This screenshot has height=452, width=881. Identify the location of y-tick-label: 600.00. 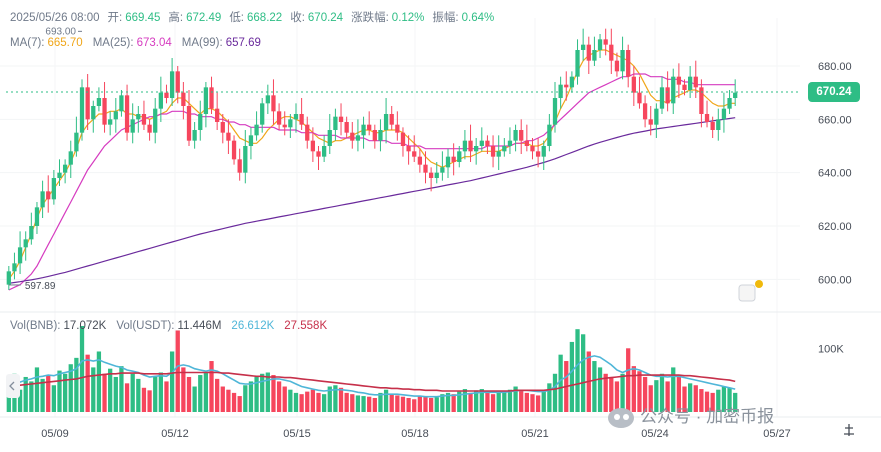
(835, 280).